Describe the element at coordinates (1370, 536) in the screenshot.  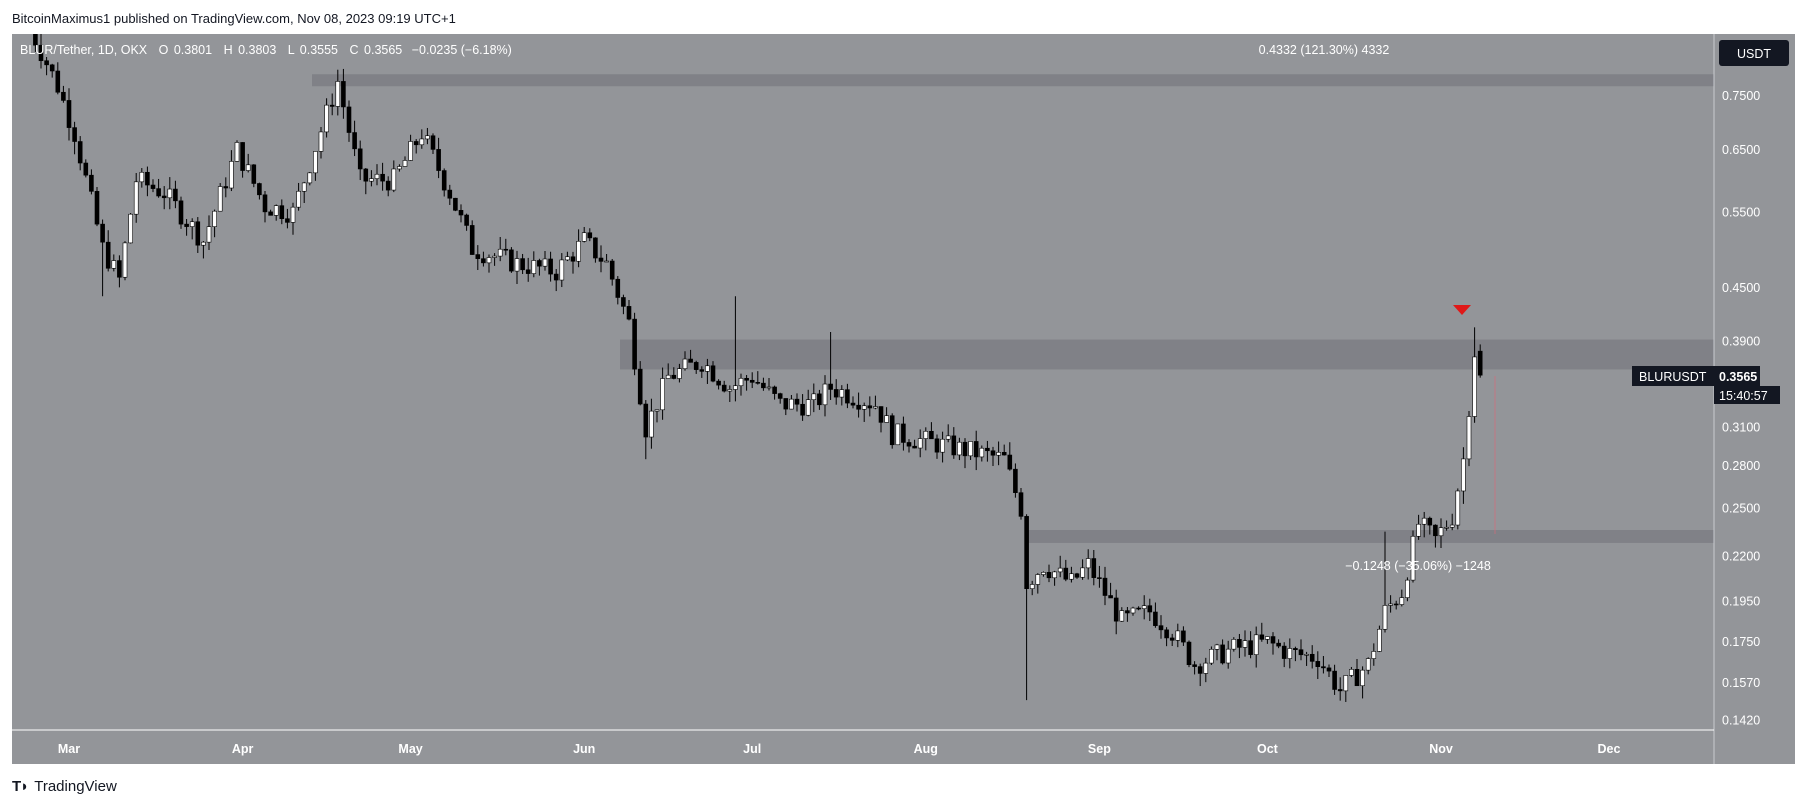
I see `resistance-zone` at that location.